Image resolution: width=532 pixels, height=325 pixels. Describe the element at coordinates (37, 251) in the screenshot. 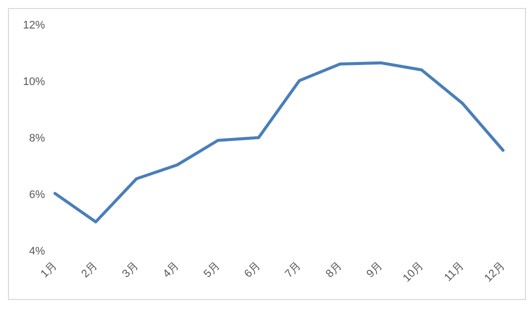

I see `y-tick-label: 4%` at that location.